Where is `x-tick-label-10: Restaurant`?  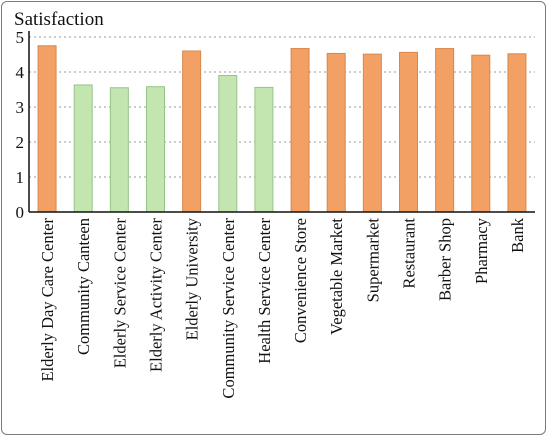 x-tick-label-10: Restaurant is located at coordinates (409, 253).